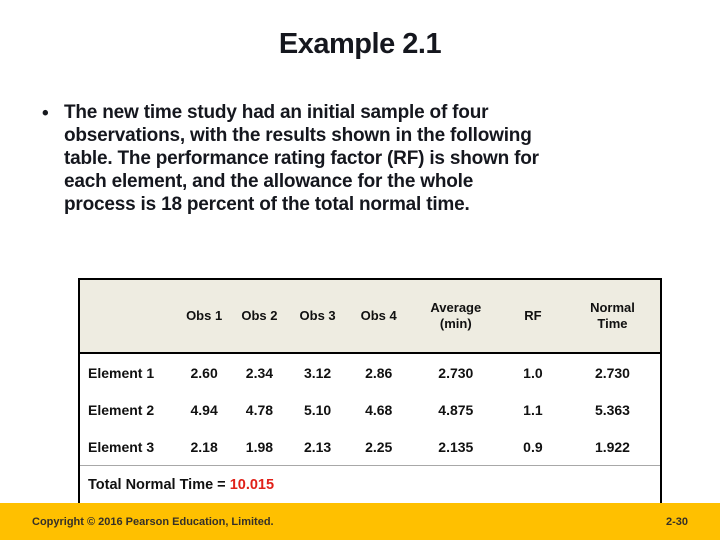 Image resolution: width=720 pixels, height=540 pixels. I want to click on header-cell-normal-time: Normal Time, so click(612, 316).